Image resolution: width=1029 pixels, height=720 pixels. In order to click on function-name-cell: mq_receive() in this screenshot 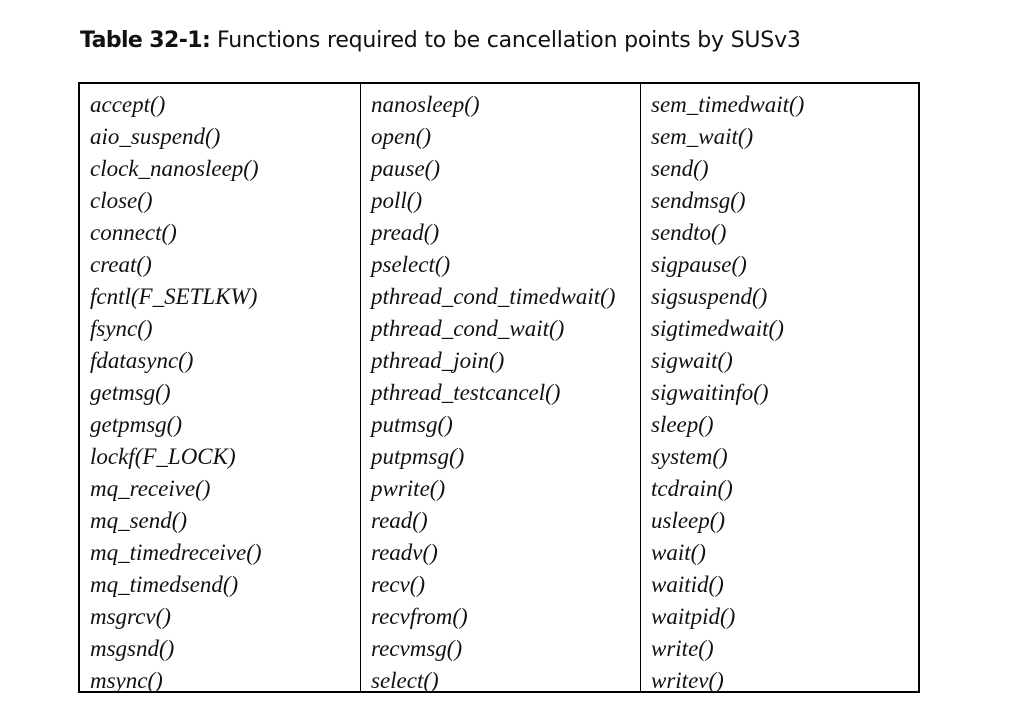, I will do `click(150, 488)`.